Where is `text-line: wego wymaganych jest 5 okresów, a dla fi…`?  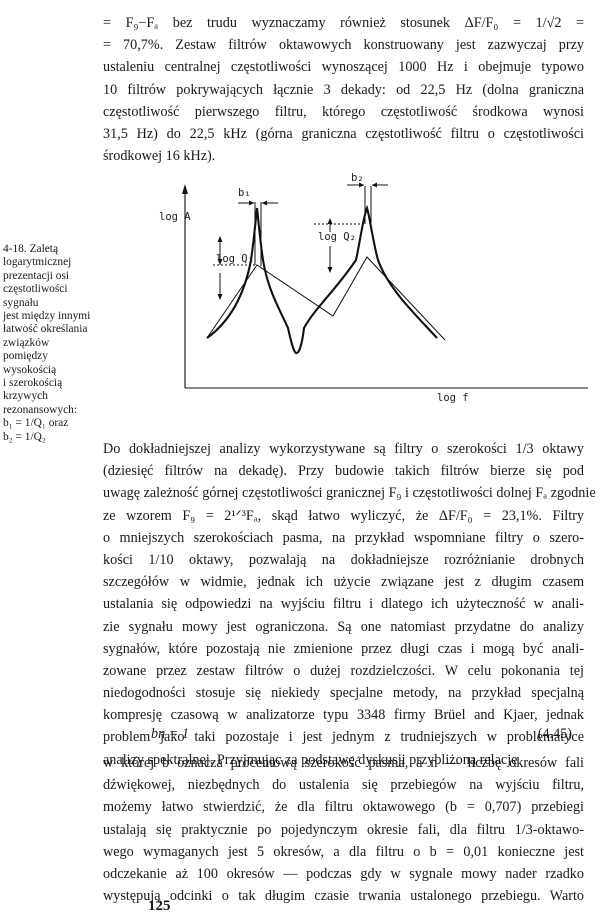
text-line: wego wymaganych jest 5 okresów, a dla fi… is located at coordinates (343, 851).